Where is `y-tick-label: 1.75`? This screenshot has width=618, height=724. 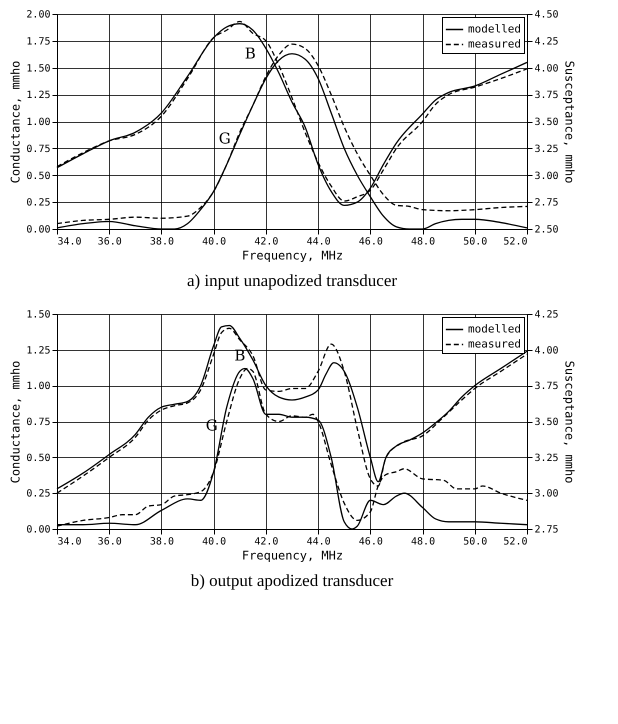
y-tick-label: 1.75 is located at coordinates (38, 42).